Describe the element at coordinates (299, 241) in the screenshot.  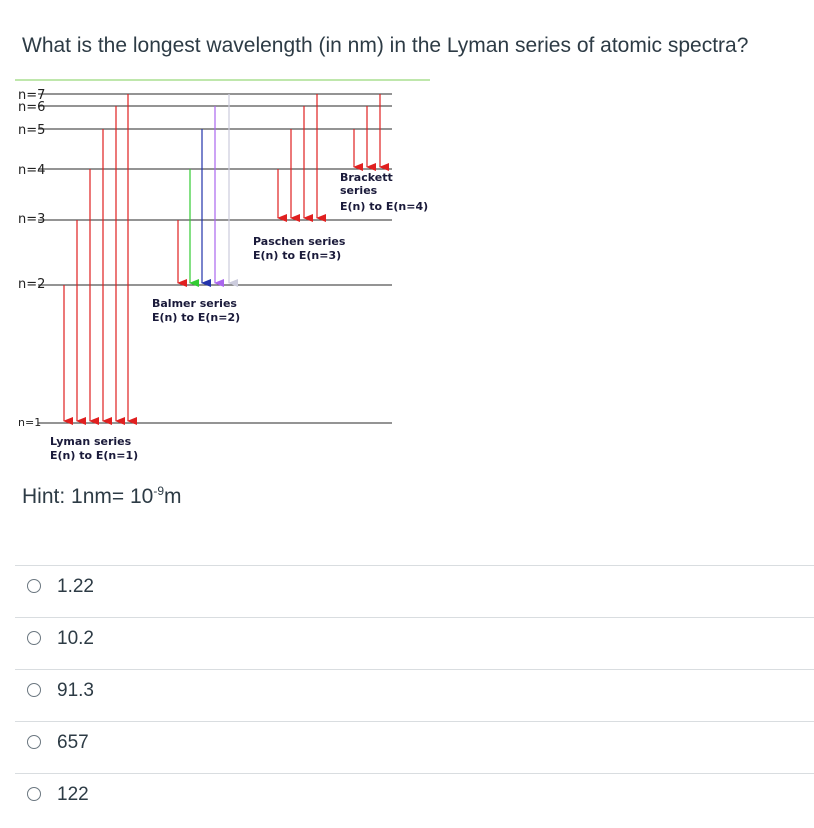
I see `paschen-title: Paschen series` at that location.